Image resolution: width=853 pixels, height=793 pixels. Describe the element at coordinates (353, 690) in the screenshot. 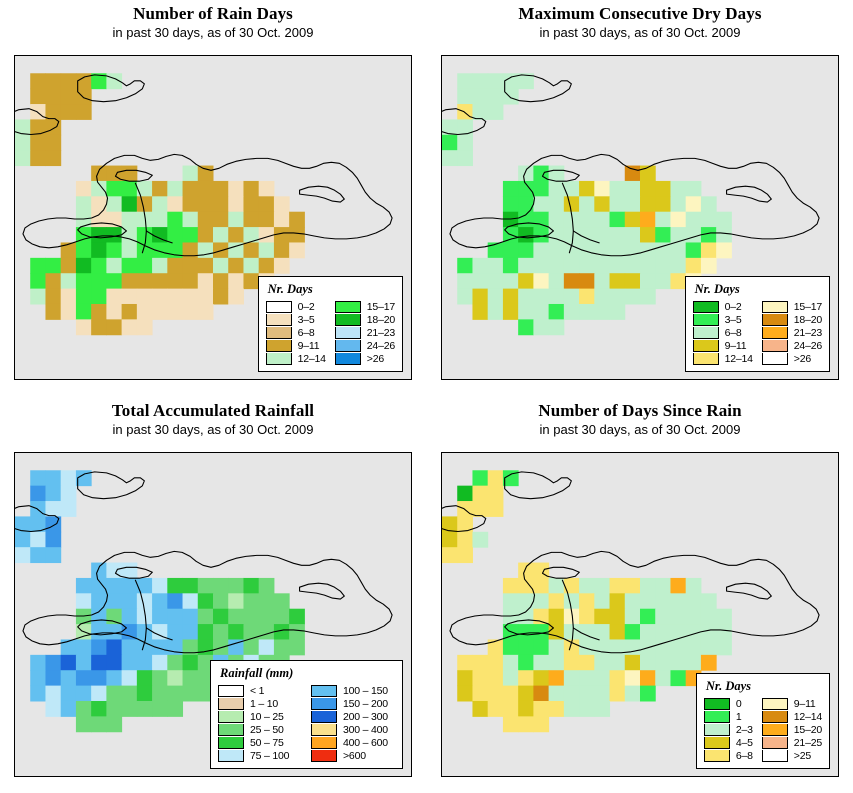

I see `legend-entry: 100 – 150` at that location.